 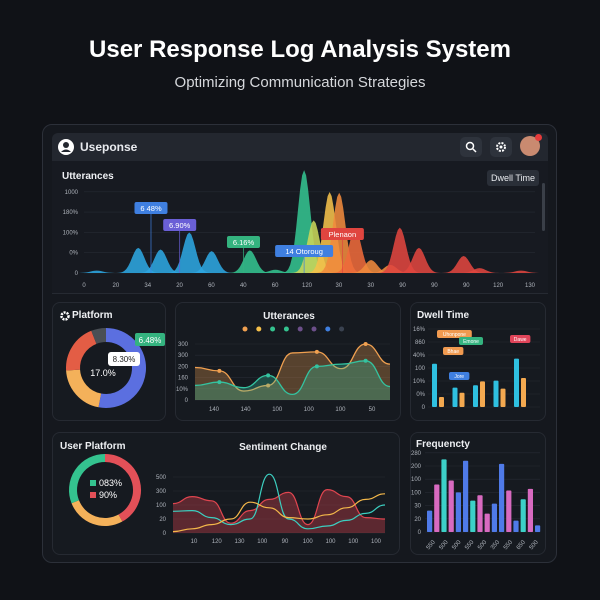 I want to click on dwell-y-tick: 0%, so click(x=420, y=395).